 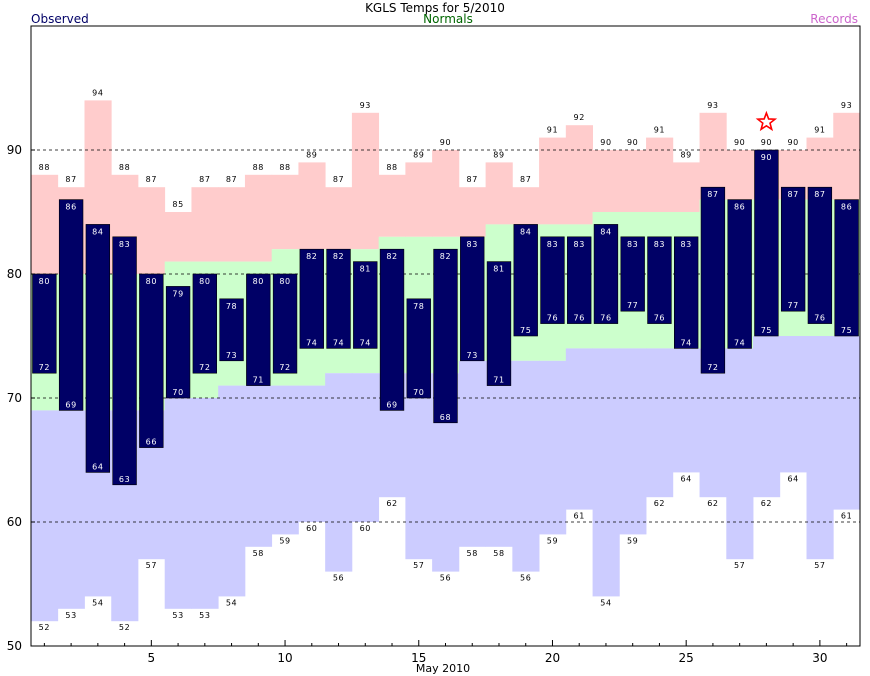 What do you see at coordinates (846, 516) in the screenshot?
I see `record-low-label: 61` at bounding box center [846, 516].